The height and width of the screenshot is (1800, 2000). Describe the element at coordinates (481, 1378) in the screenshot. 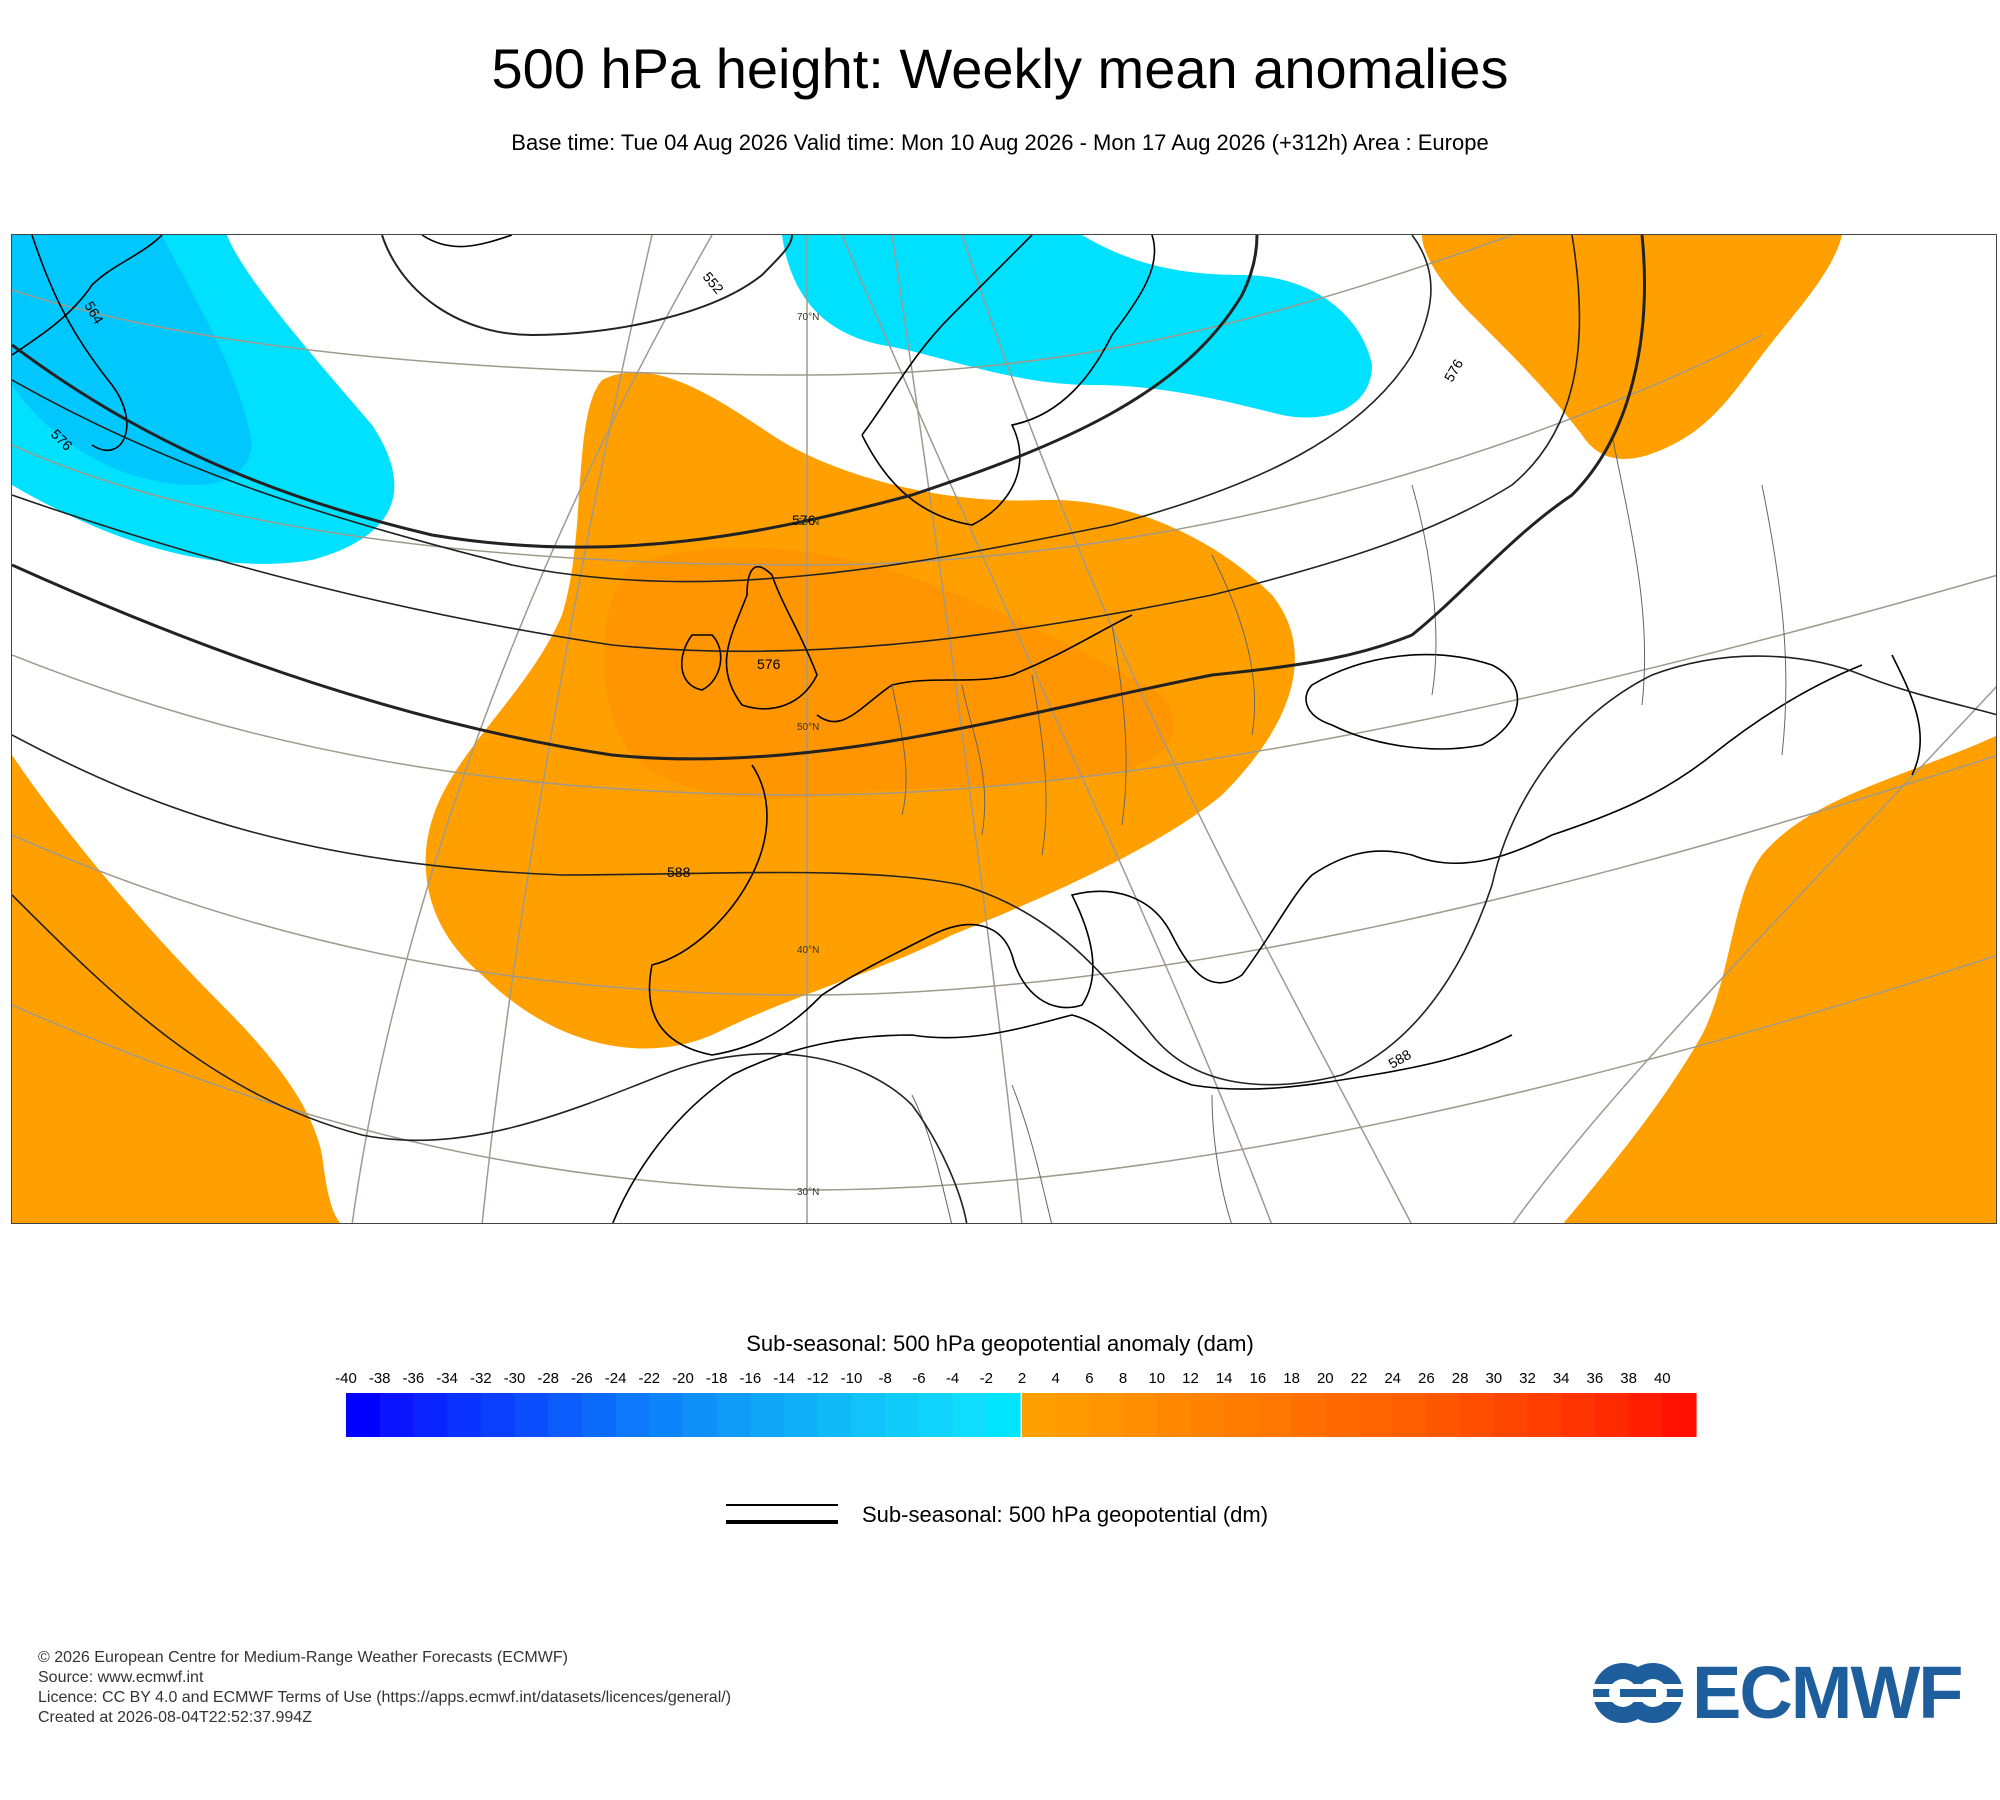

I see `colorbar-tick-label: -32` at that location.